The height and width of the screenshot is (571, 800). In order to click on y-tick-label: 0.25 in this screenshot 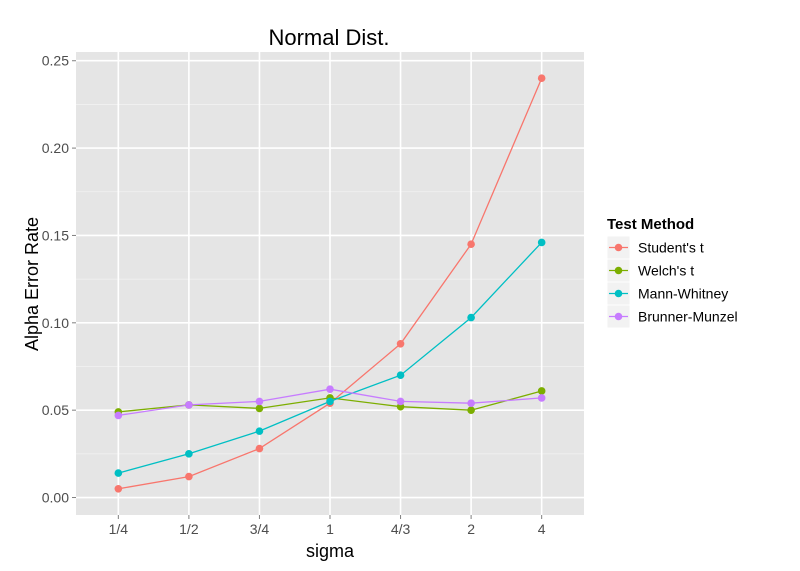, I will do `click(55, 61)`.